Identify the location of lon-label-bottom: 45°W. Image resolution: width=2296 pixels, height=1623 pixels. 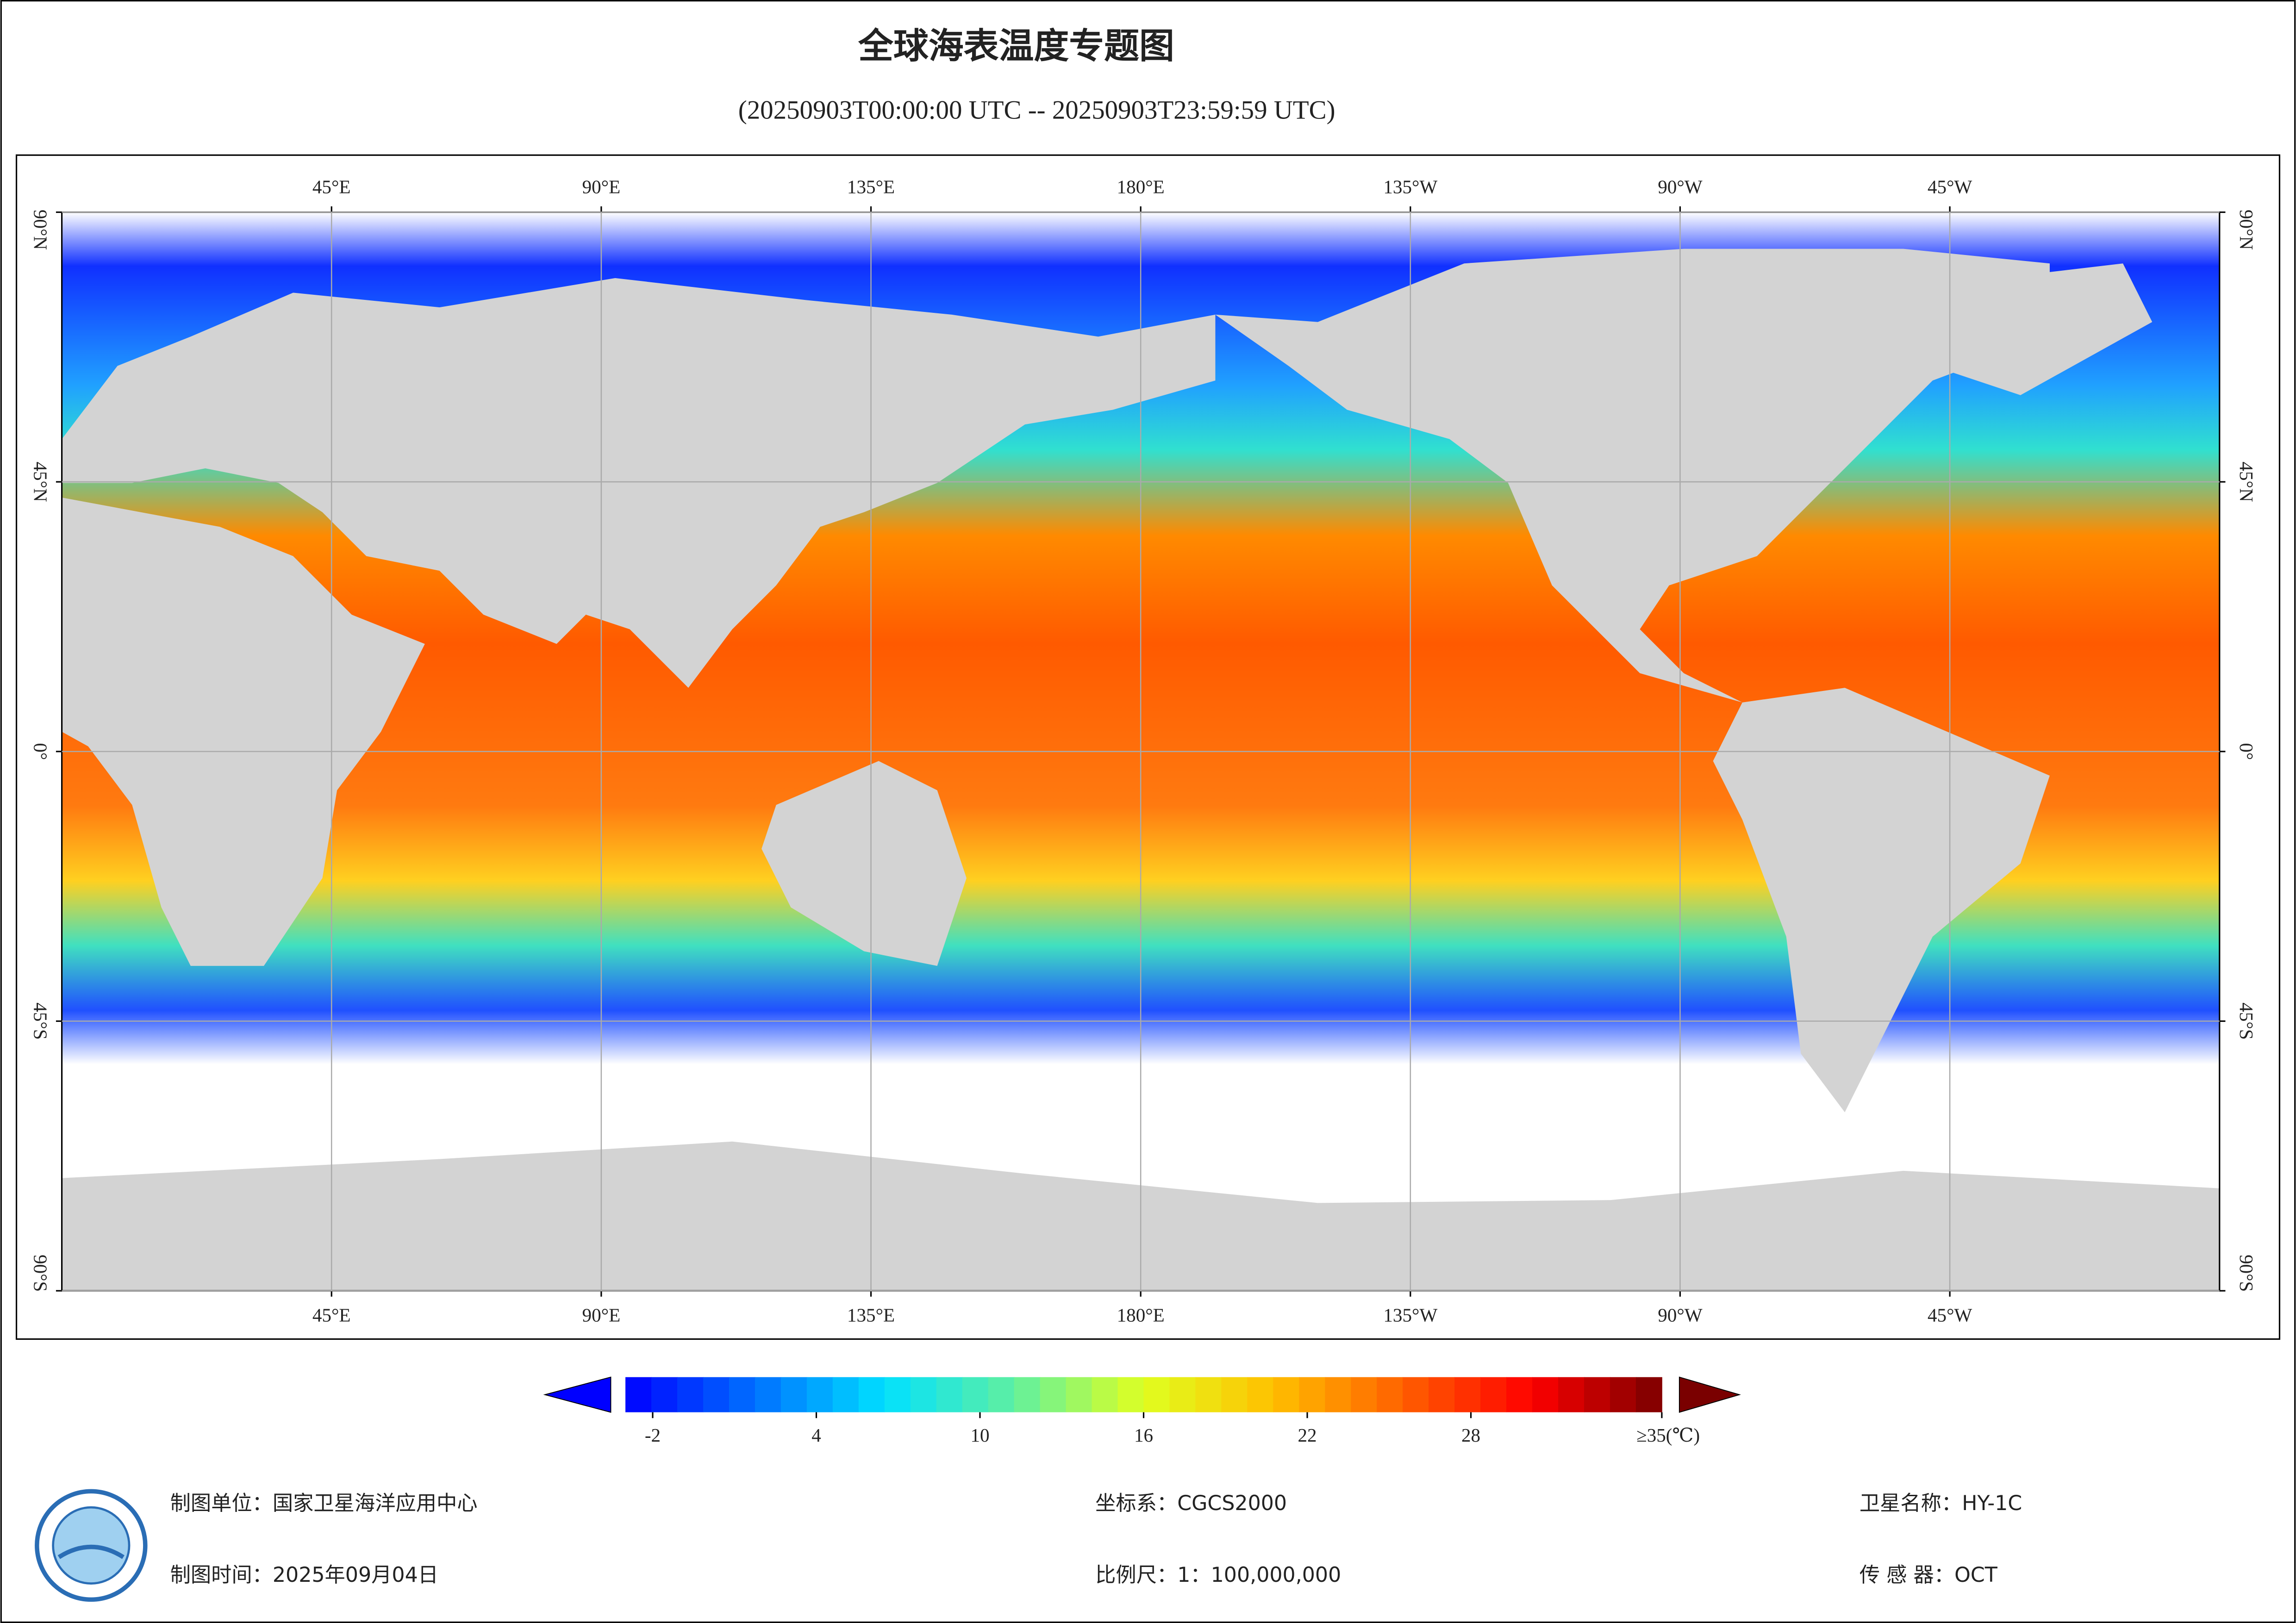
(1950, 1315).